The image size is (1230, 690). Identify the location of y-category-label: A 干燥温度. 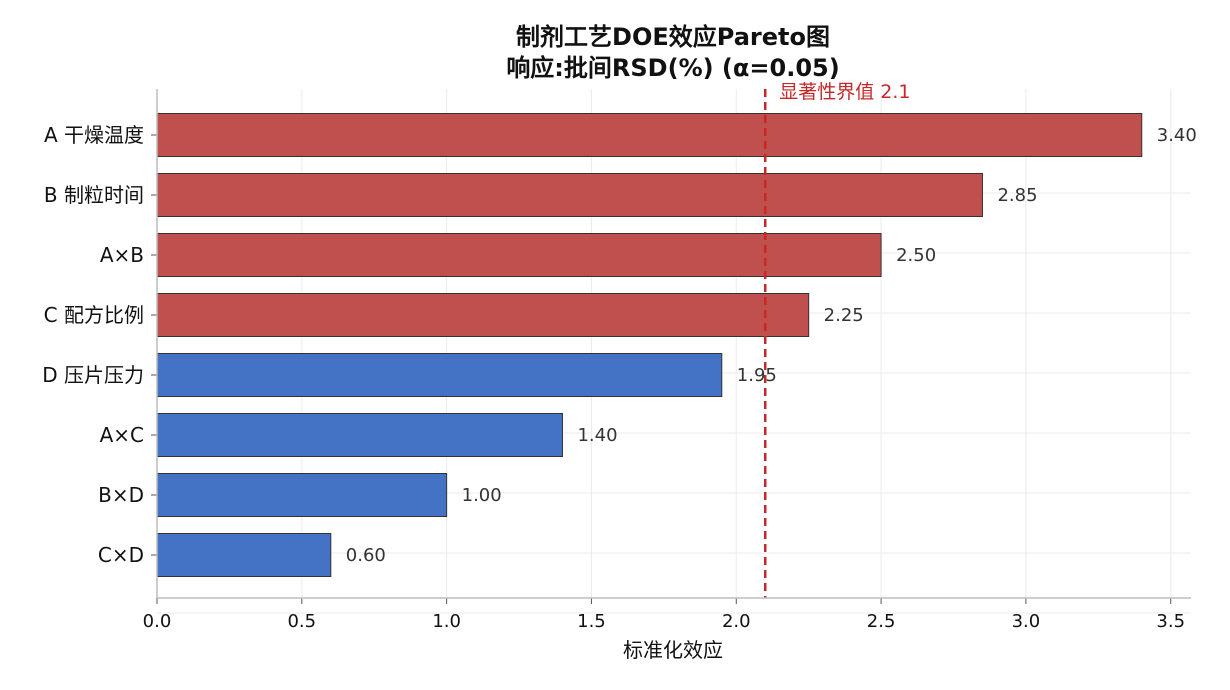
(94, 135).